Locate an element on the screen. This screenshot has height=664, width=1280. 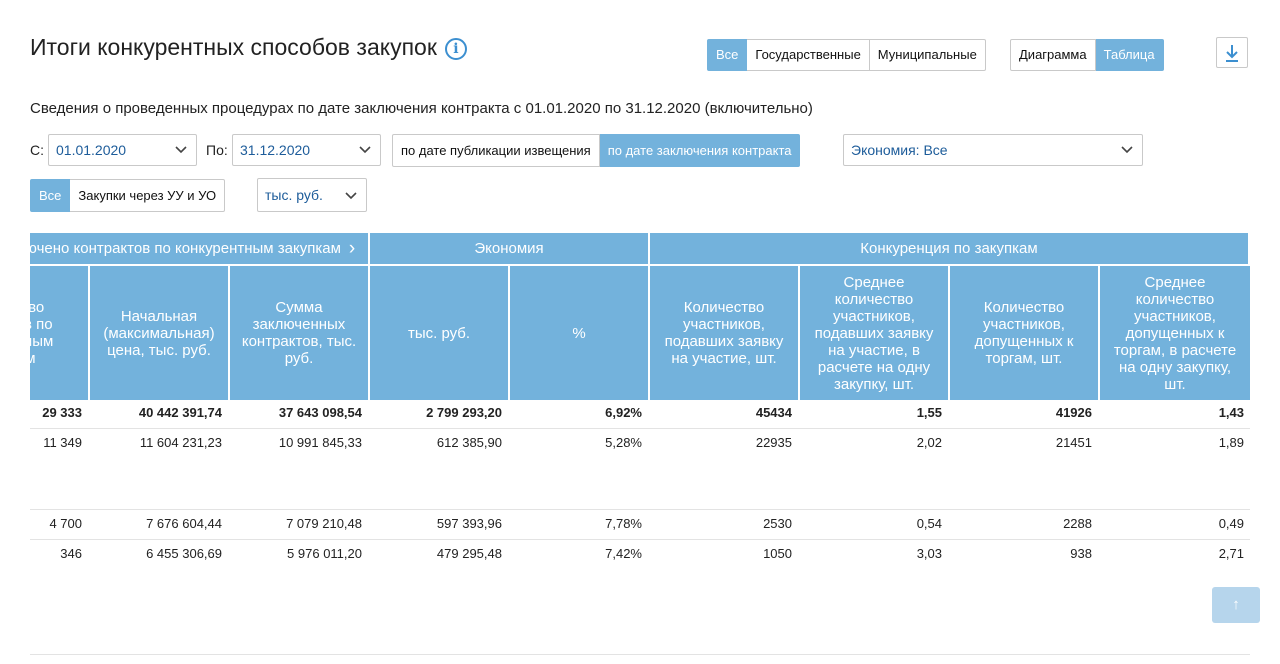
table-cell: 0,49 is located at coordinates (1231, 523).